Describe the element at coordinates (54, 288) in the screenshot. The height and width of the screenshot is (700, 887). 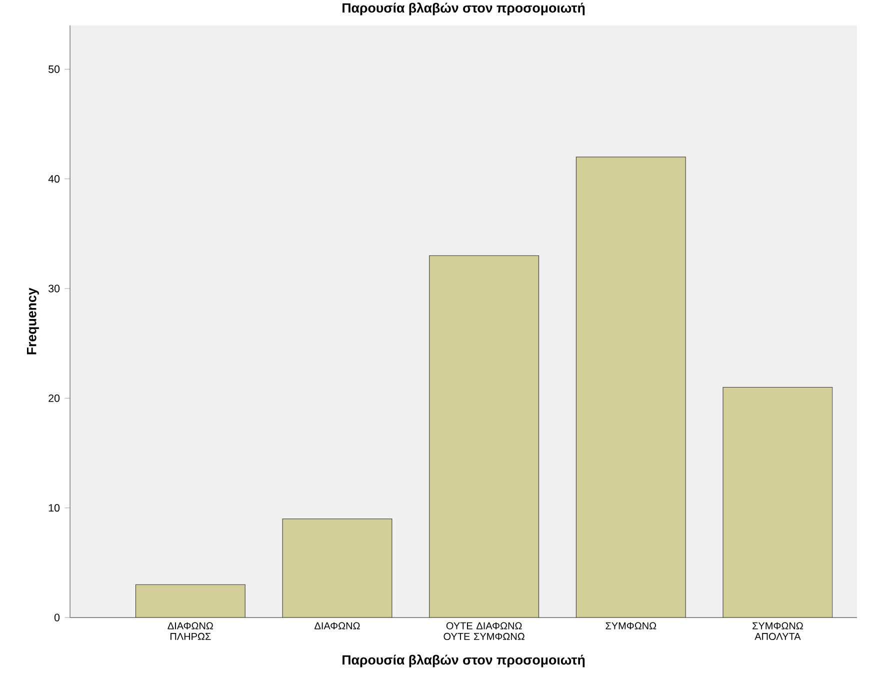
I see `y-tick-label: 30` at that location.